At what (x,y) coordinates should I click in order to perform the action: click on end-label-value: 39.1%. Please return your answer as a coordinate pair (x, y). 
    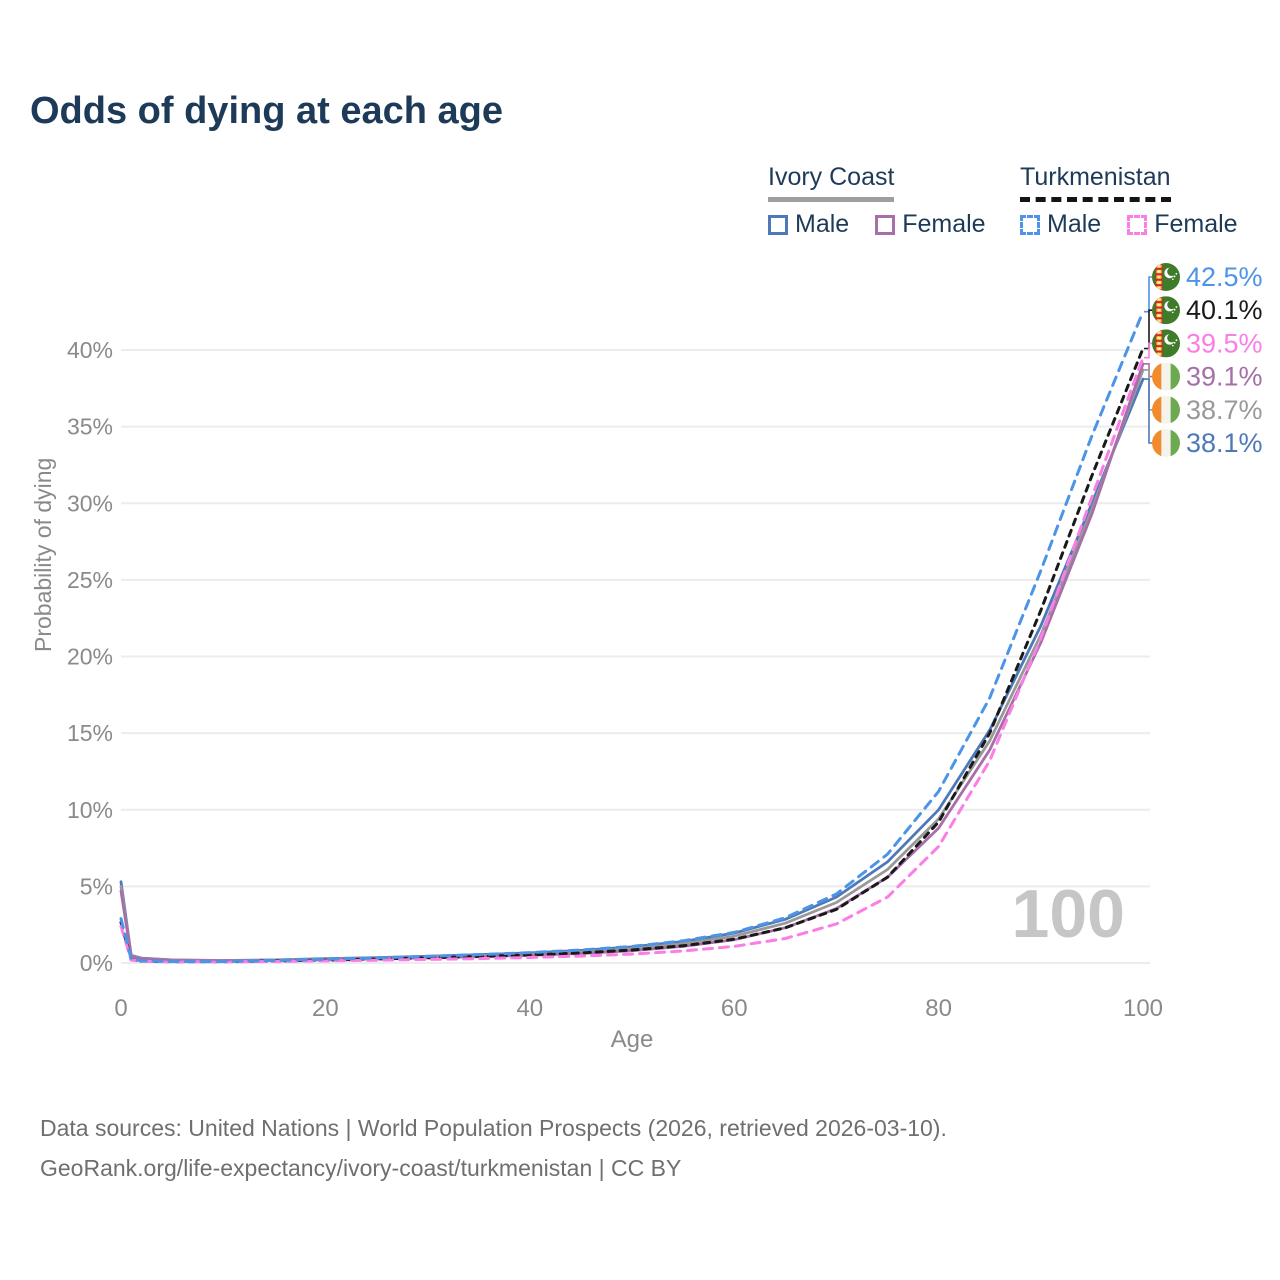
    Looking at the image, I should click on (1224, 377).